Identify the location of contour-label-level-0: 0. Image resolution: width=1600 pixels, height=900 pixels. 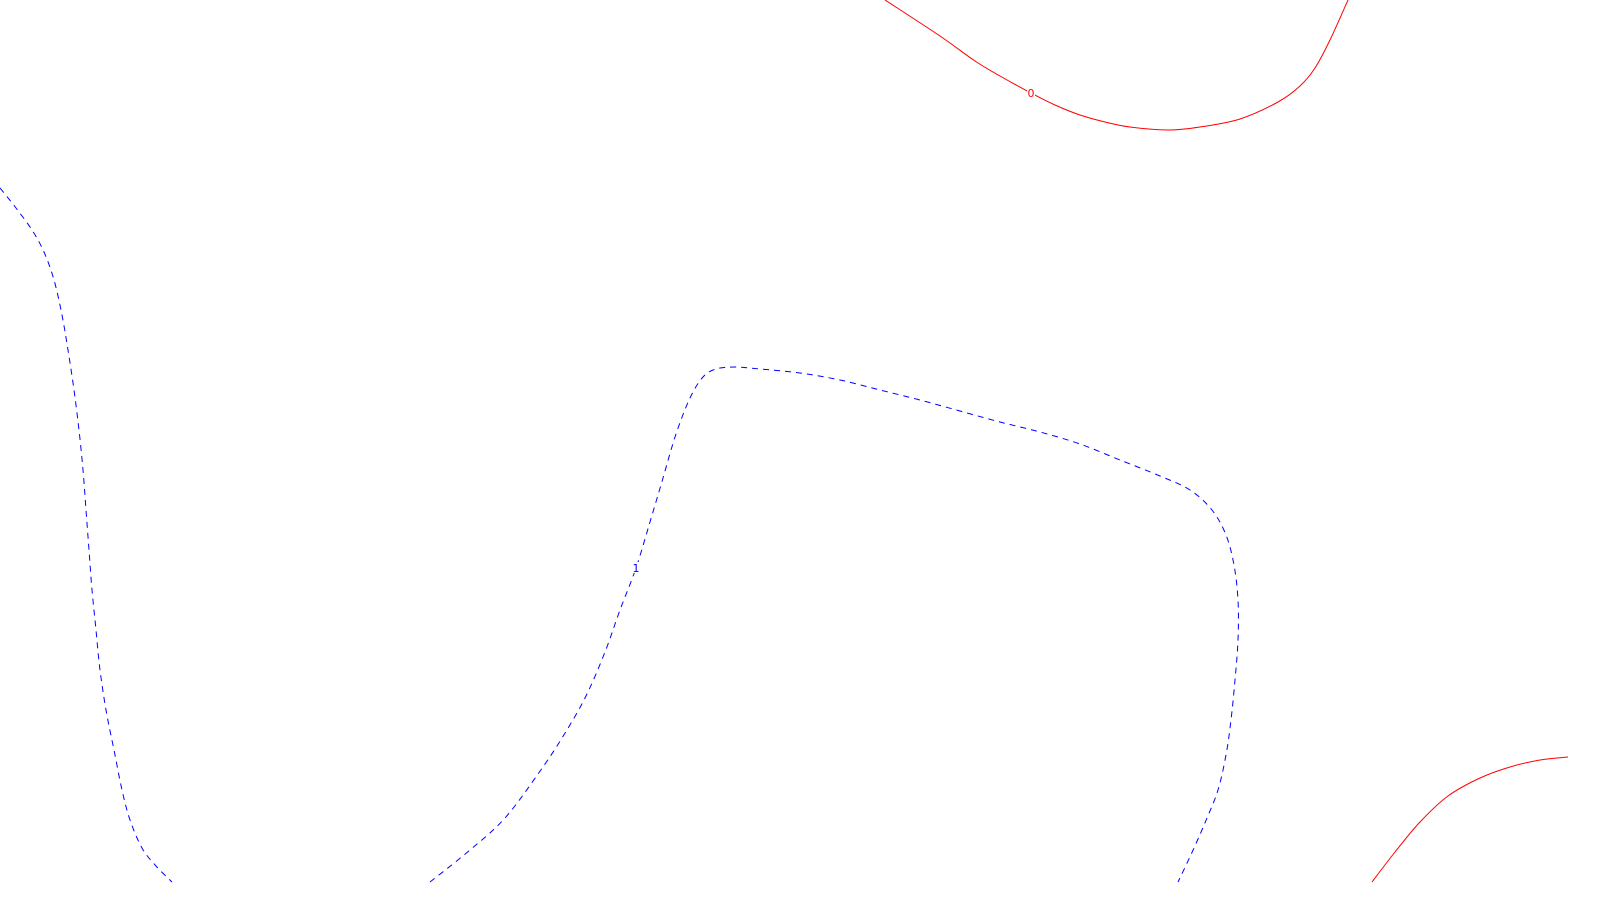
(1031, 93).